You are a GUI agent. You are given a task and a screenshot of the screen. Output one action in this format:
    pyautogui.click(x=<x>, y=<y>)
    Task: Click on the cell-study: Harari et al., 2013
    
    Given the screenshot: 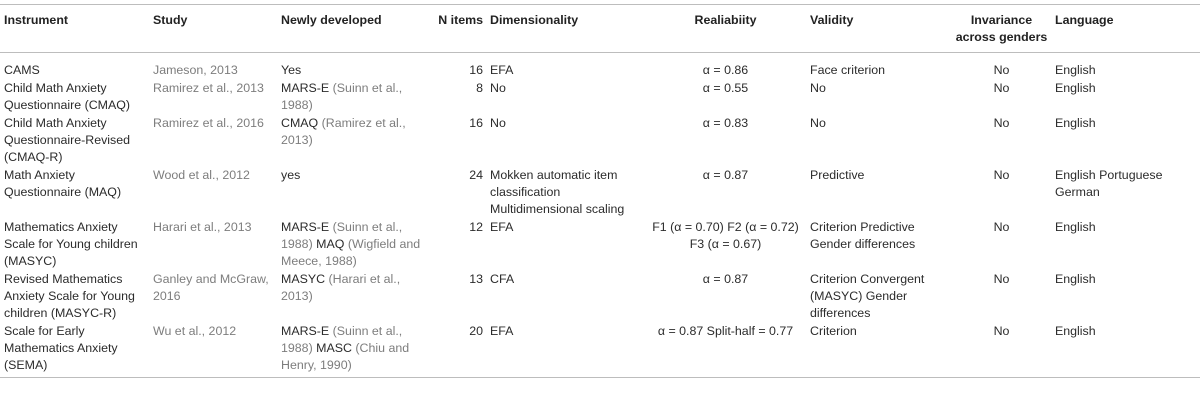 What is the action you would take?
    pyautogui.click(x=202, y=227)
    